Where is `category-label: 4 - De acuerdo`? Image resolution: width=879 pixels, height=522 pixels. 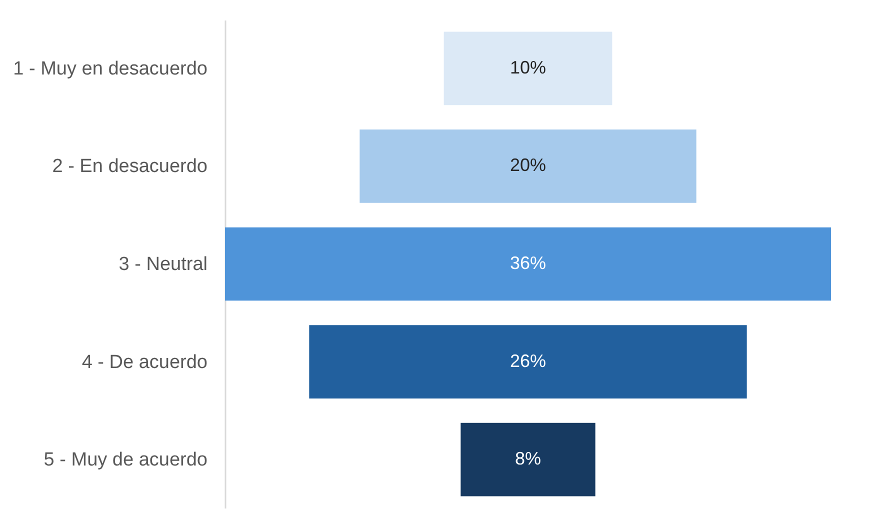
category-label: 4 - De acuerdo is located at coordinates (145, 362).